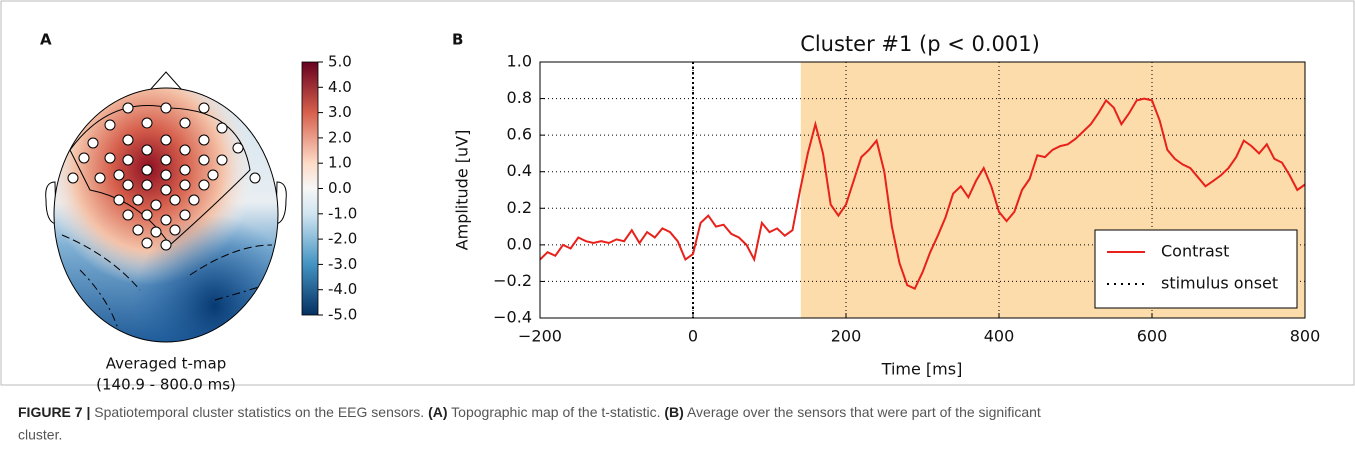 The height and width of the screenshot is (467, 1355). Describe the element at coordinates (437, 412) in the screenshot. I see `caption-label: (A)` at that location.